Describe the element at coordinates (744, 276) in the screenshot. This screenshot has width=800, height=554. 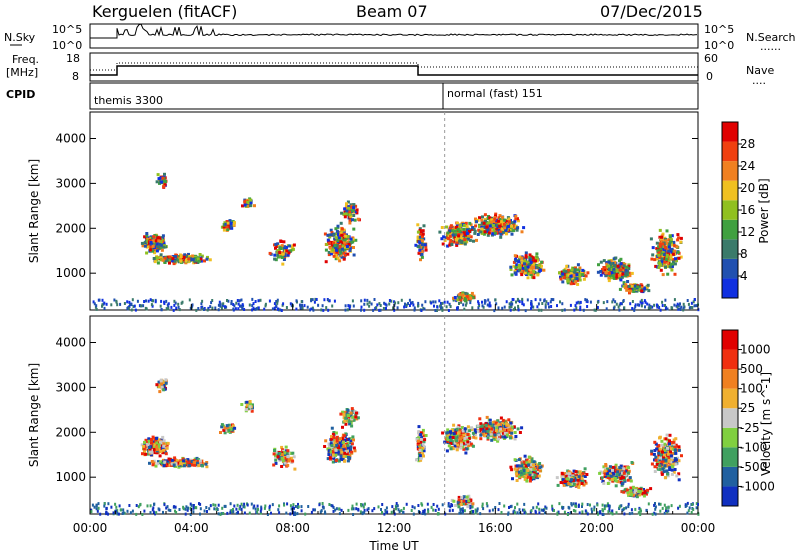
I see `colorbar-tick-label: 4` at that location.